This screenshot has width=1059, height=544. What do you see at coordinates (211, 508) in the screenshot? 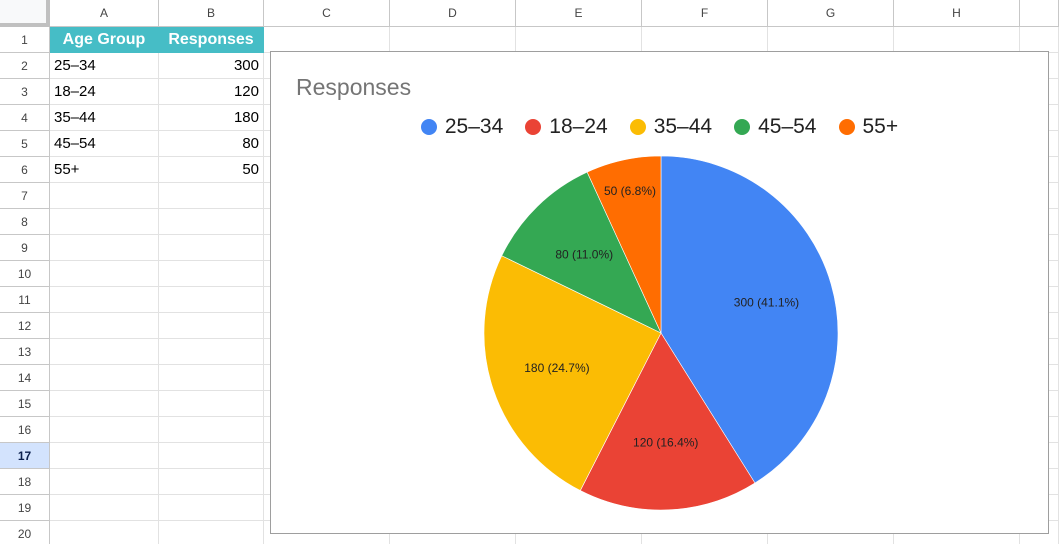
I see `cell-b19` at bounding box center [211, 508].